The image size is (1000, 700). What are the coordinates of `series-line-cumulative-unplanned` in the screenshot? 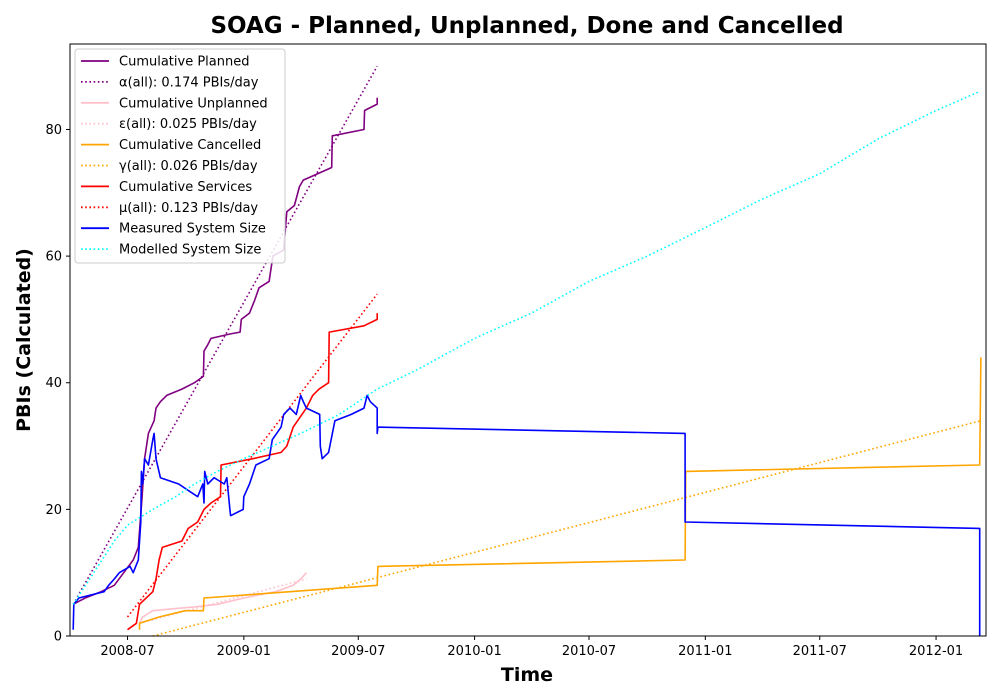 It's located at (222, 598).